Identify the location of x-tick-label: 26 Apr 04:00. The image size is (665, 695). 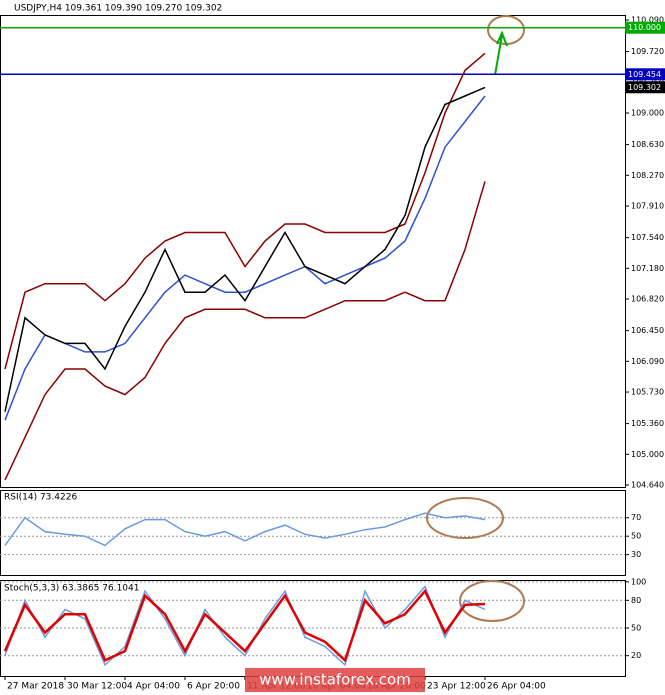
(516, 687).